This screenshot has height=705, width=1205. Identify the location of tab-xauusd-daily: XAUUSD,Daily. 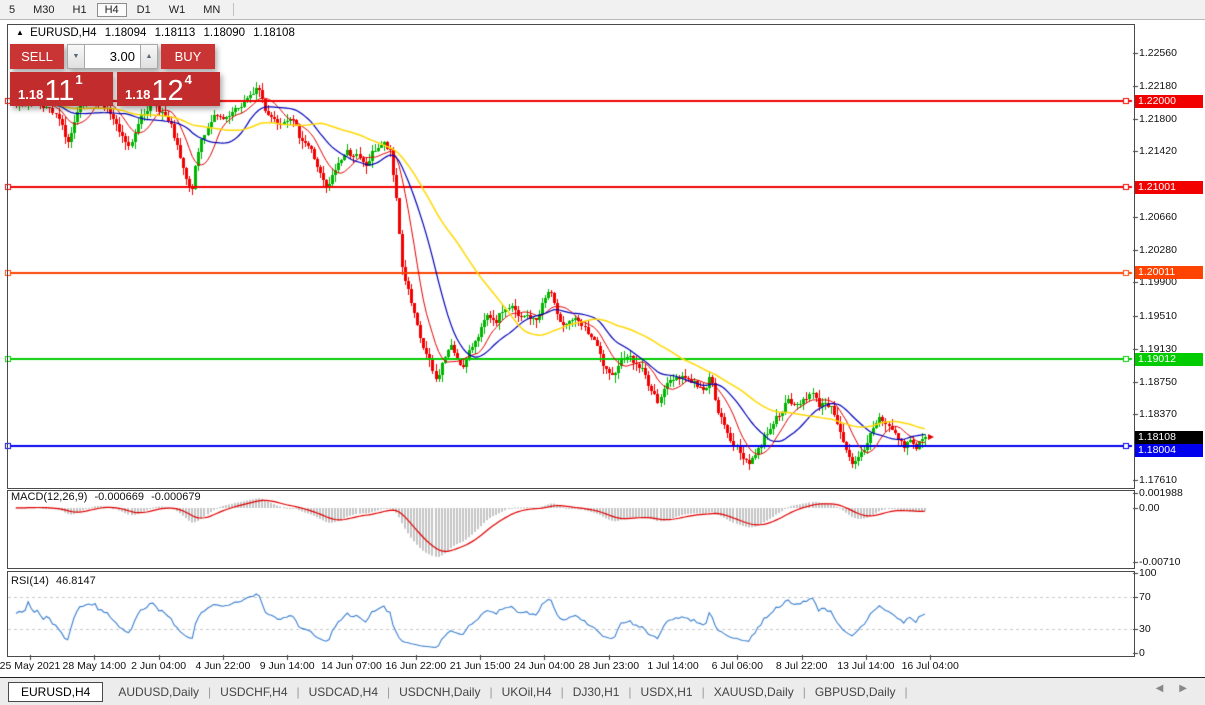
(753, 691).